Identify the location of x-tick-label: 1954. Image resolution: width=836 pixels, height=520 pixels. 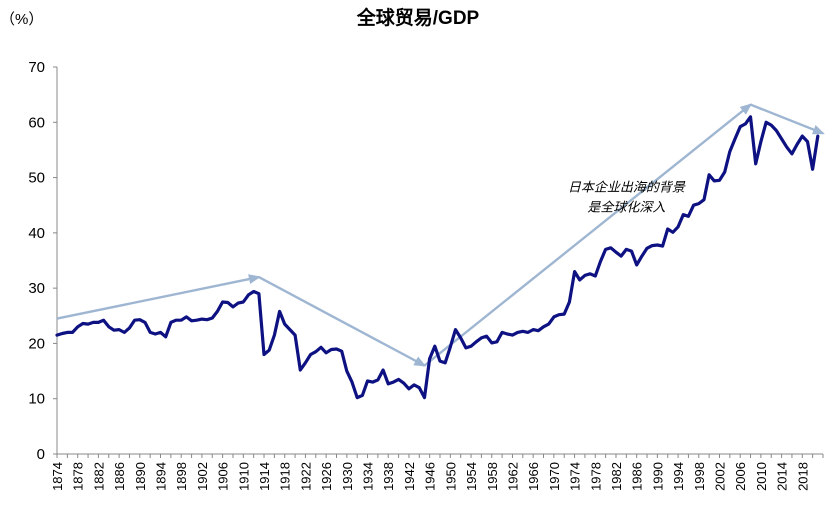
(471, 476).